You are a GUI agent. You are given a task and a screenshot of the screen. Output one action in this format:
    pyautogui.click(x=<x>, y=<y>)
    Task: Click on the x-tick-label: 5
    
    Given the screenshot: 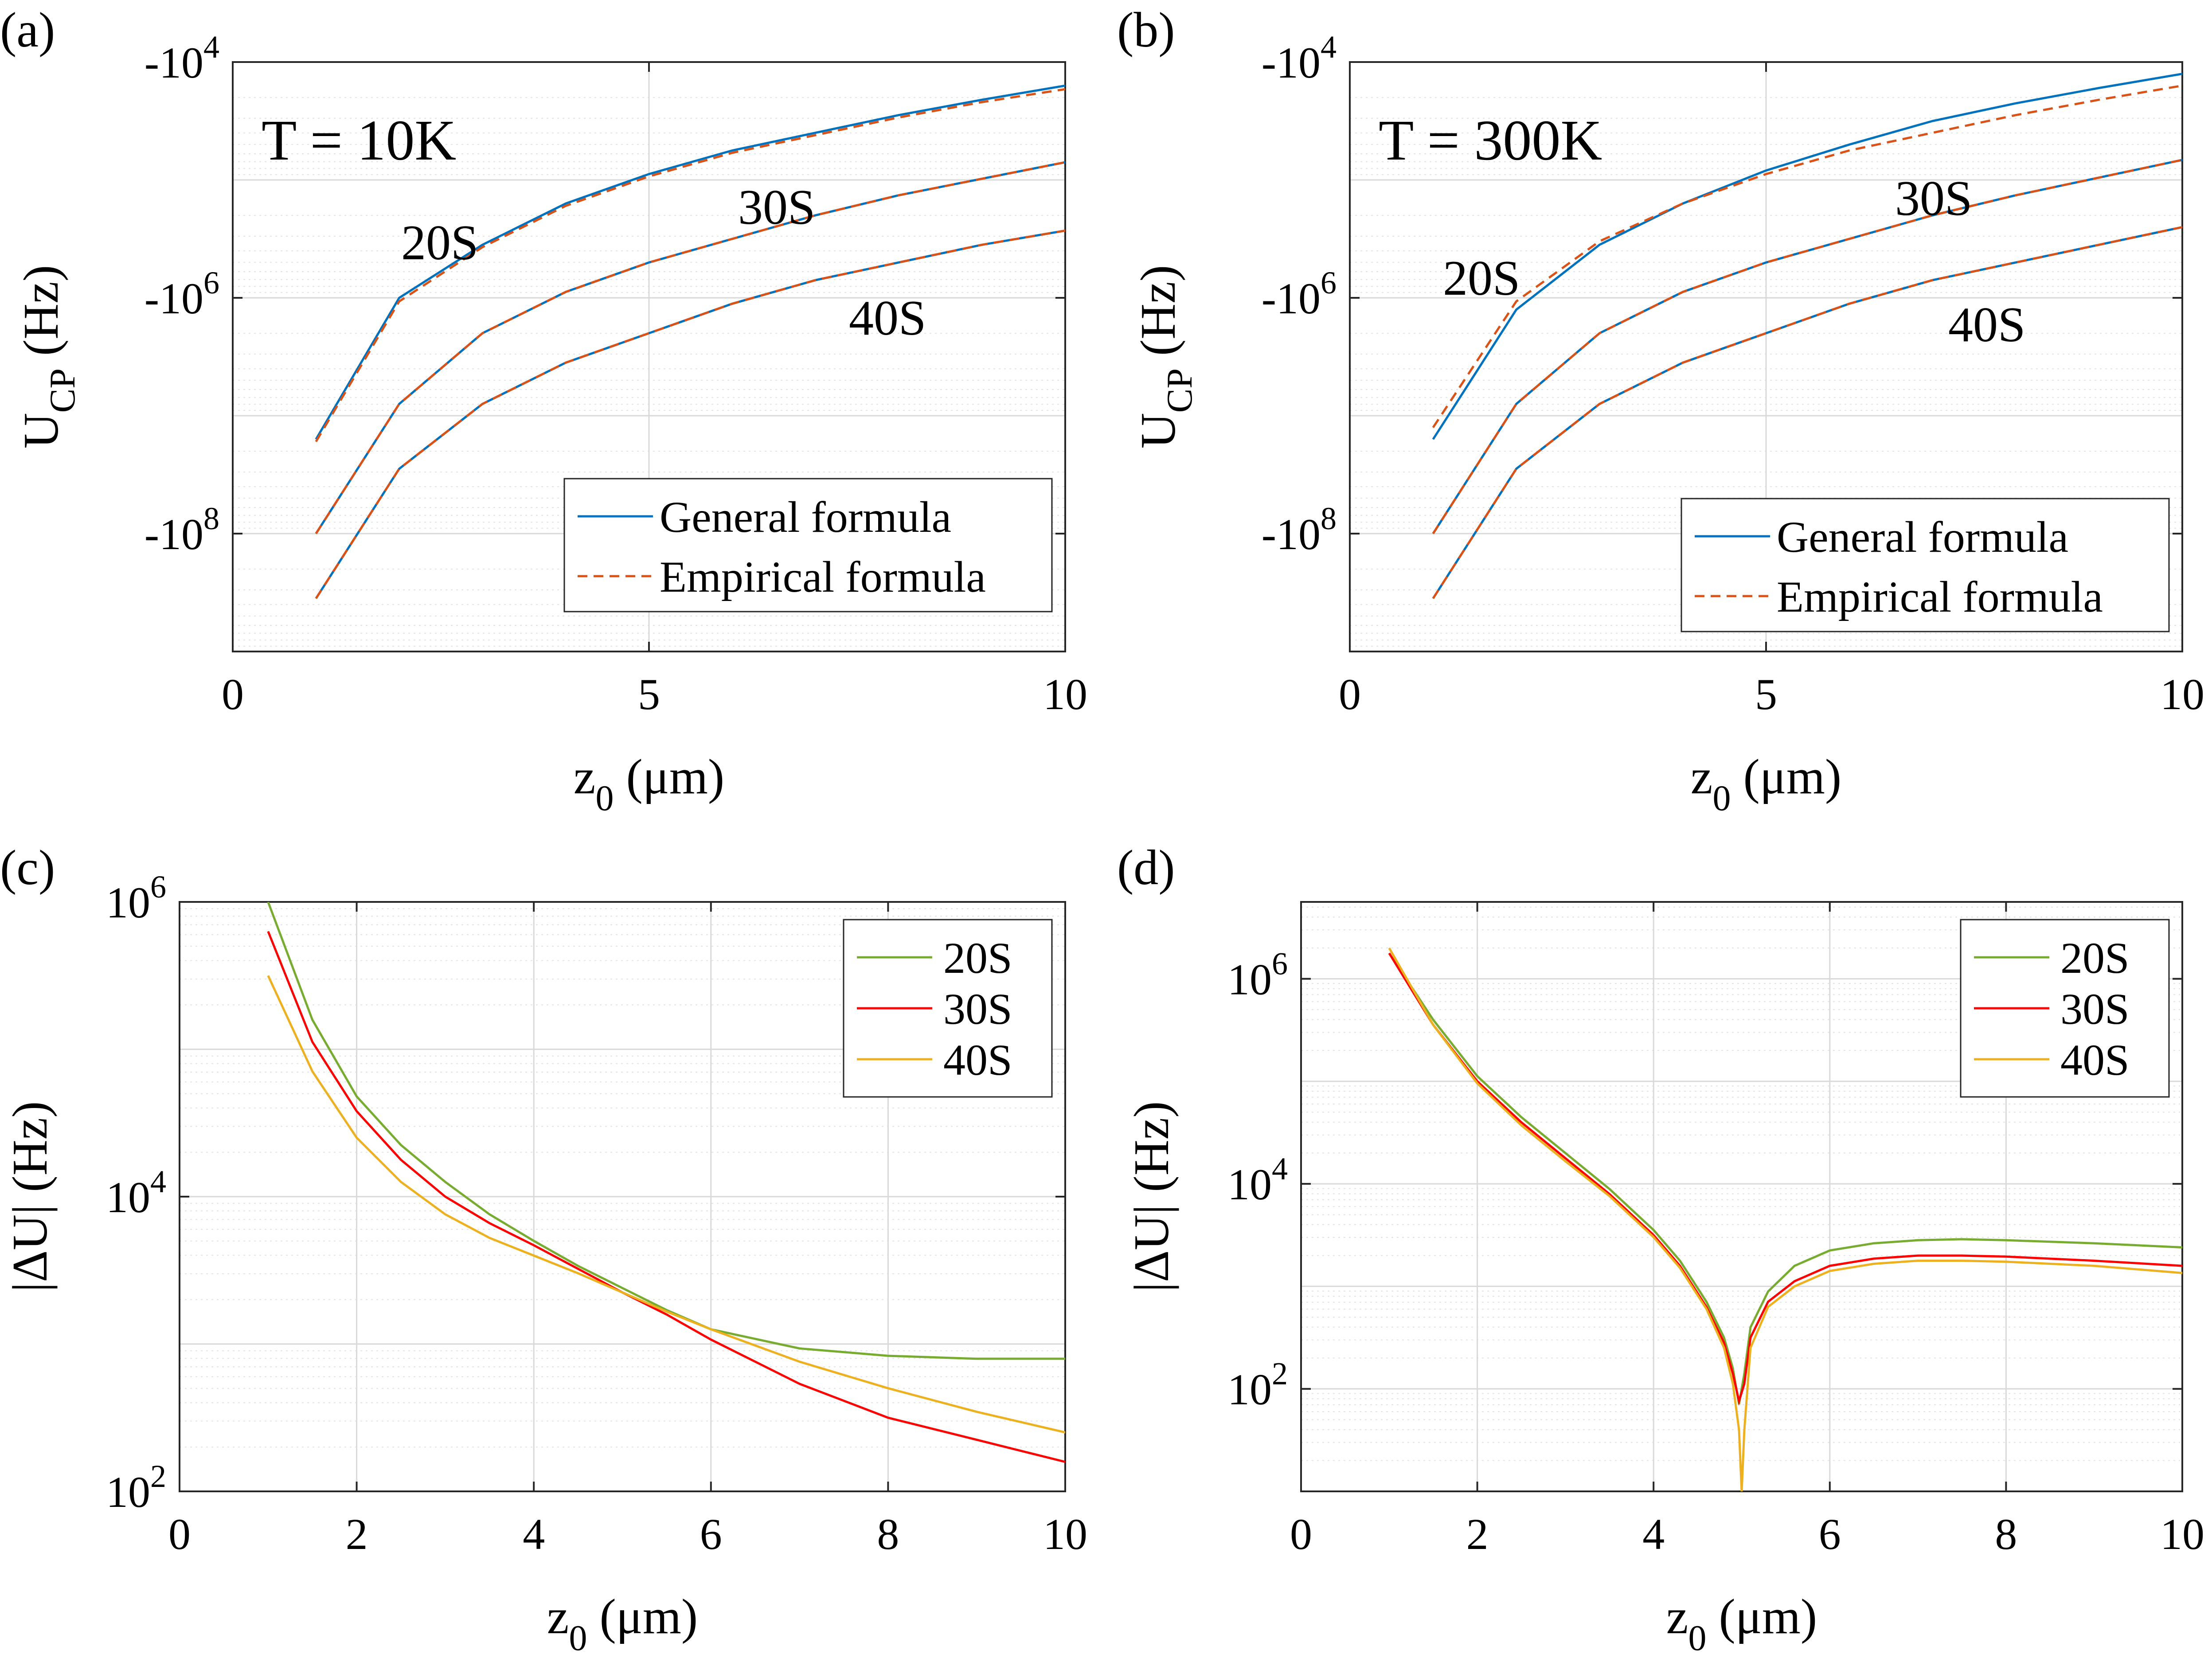 What is the action you would take?
    pyautogui.click(x=1766, y=694)
    